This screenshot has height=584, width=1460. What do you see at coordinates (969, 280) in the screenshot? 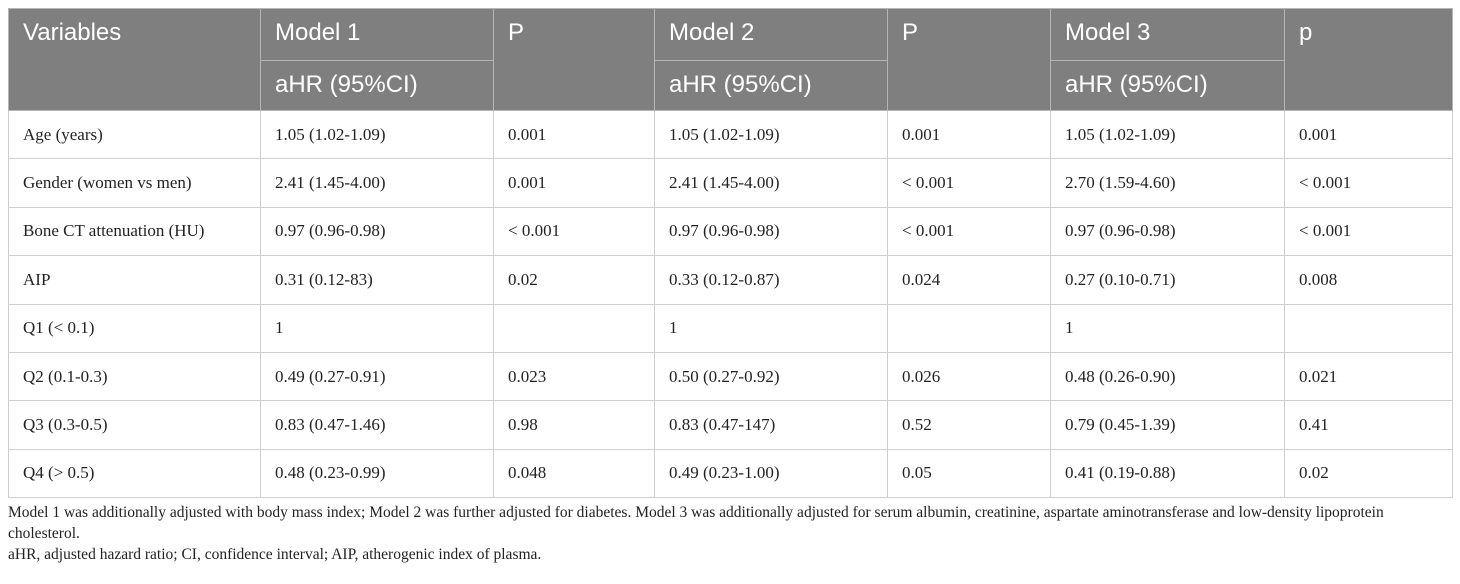
I see `table-cell: 0.024` at bounding box center [969, 280].